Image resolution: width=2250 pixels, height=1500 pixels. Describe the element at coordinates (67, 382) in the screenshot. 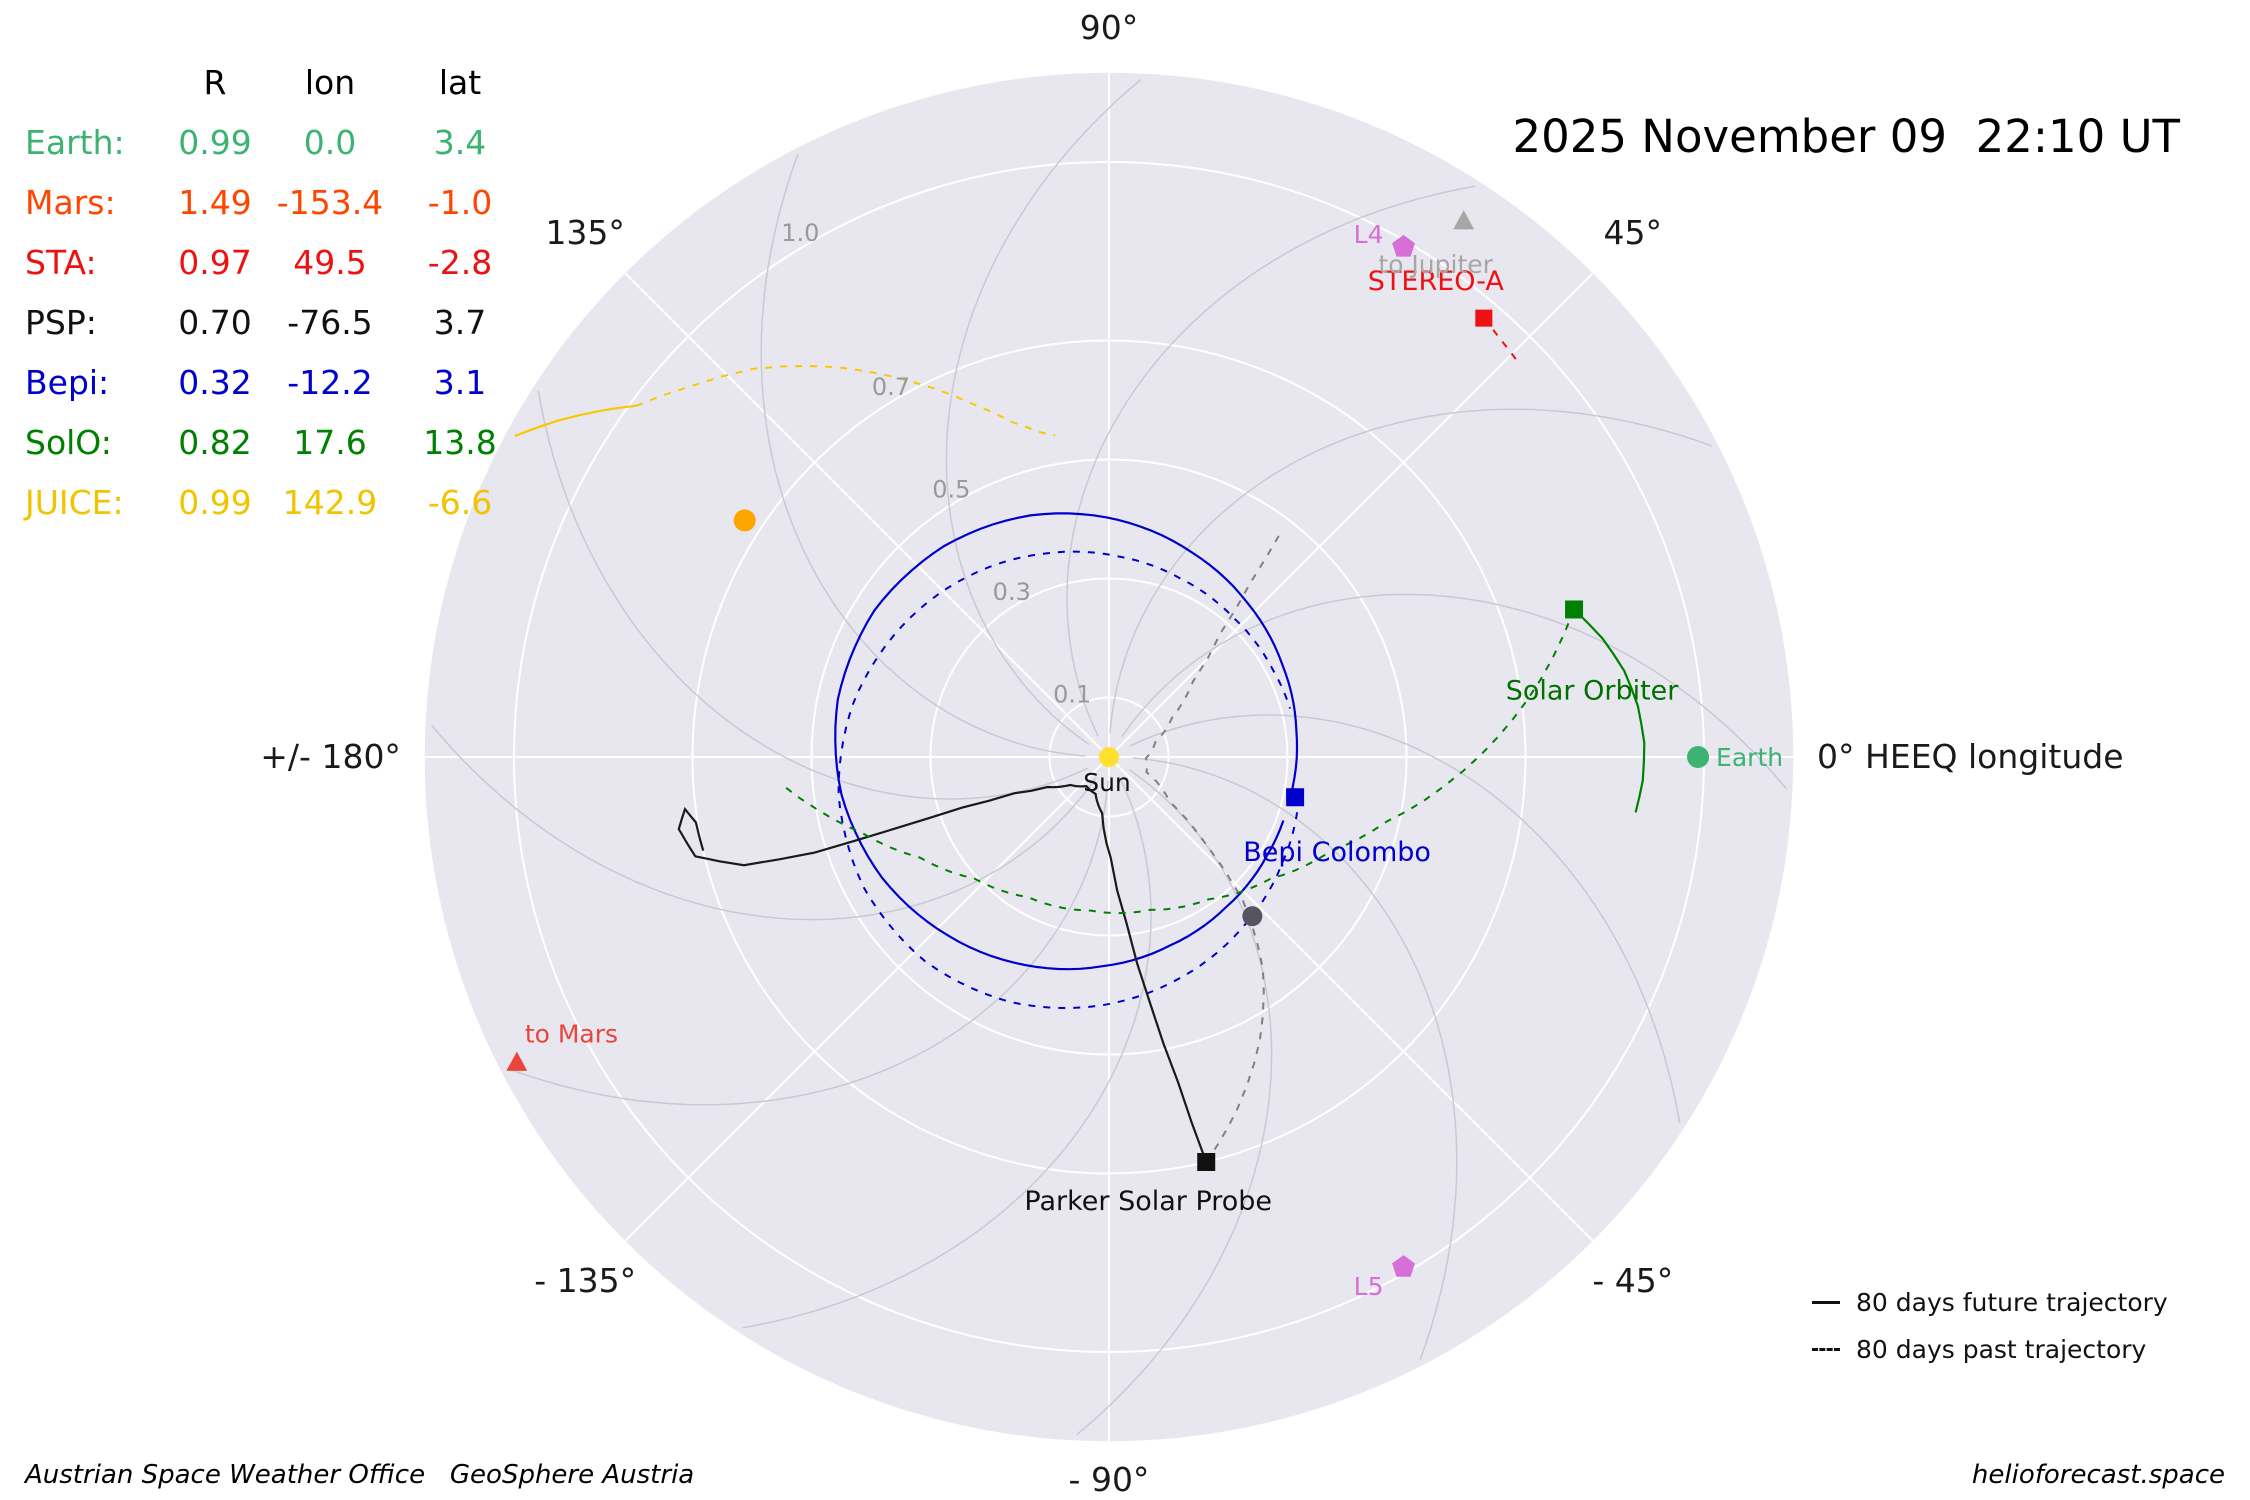

I see `ephemeris-body-name: Bepi:` at that location.